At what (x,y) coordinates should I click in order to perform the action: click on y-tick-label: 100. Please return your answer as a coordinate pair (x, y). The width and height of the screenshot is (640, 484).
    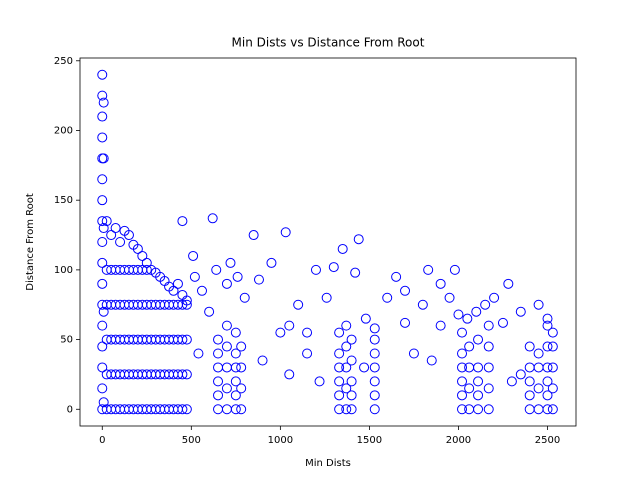
    Looking at the image, I should click on (63, 270).